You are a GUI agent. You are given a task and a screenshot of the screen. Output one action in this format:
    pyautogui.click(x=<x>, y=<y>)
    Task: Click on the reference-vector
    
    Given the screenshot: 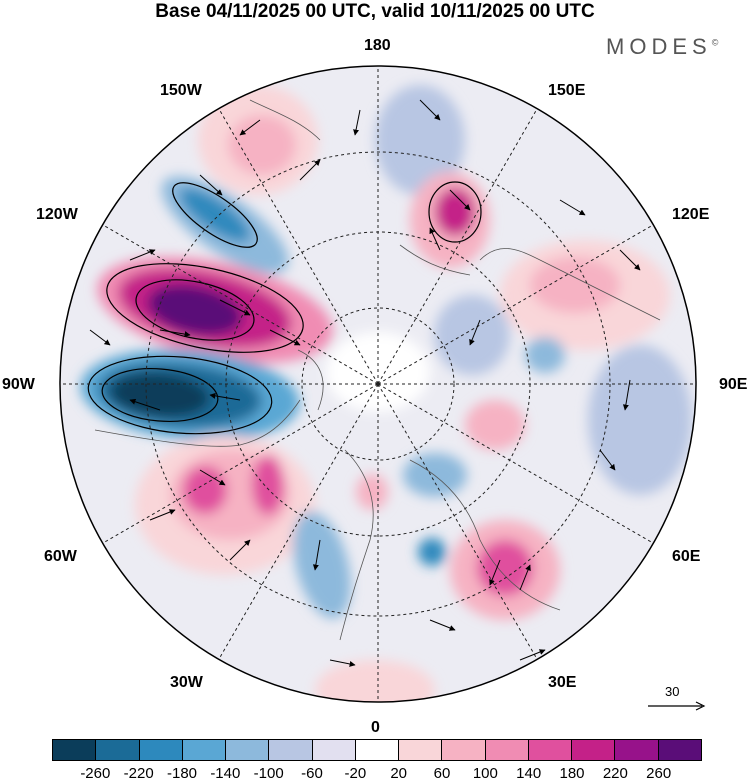 What is the action you would take?
    pyautogui.click(x=677, y=706)
    